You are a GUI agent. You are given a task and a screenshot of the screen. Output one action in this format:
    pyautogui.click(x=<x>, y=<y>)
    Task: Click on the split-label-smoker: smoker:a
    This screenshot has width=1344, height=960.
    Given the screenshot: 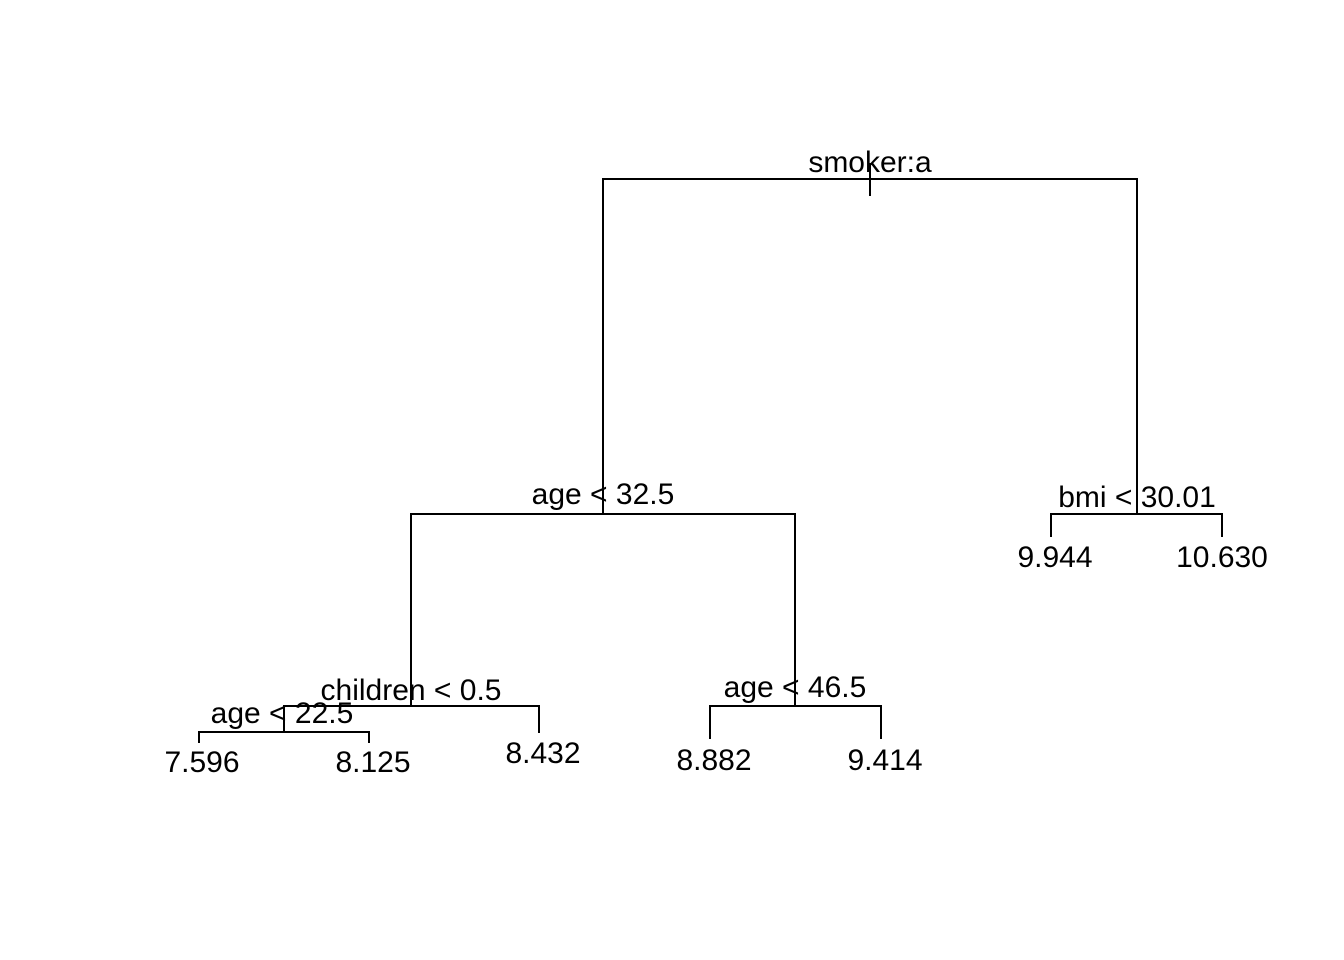 What is the action you would take?
    pyautogui.click(x=870, y=162)
    